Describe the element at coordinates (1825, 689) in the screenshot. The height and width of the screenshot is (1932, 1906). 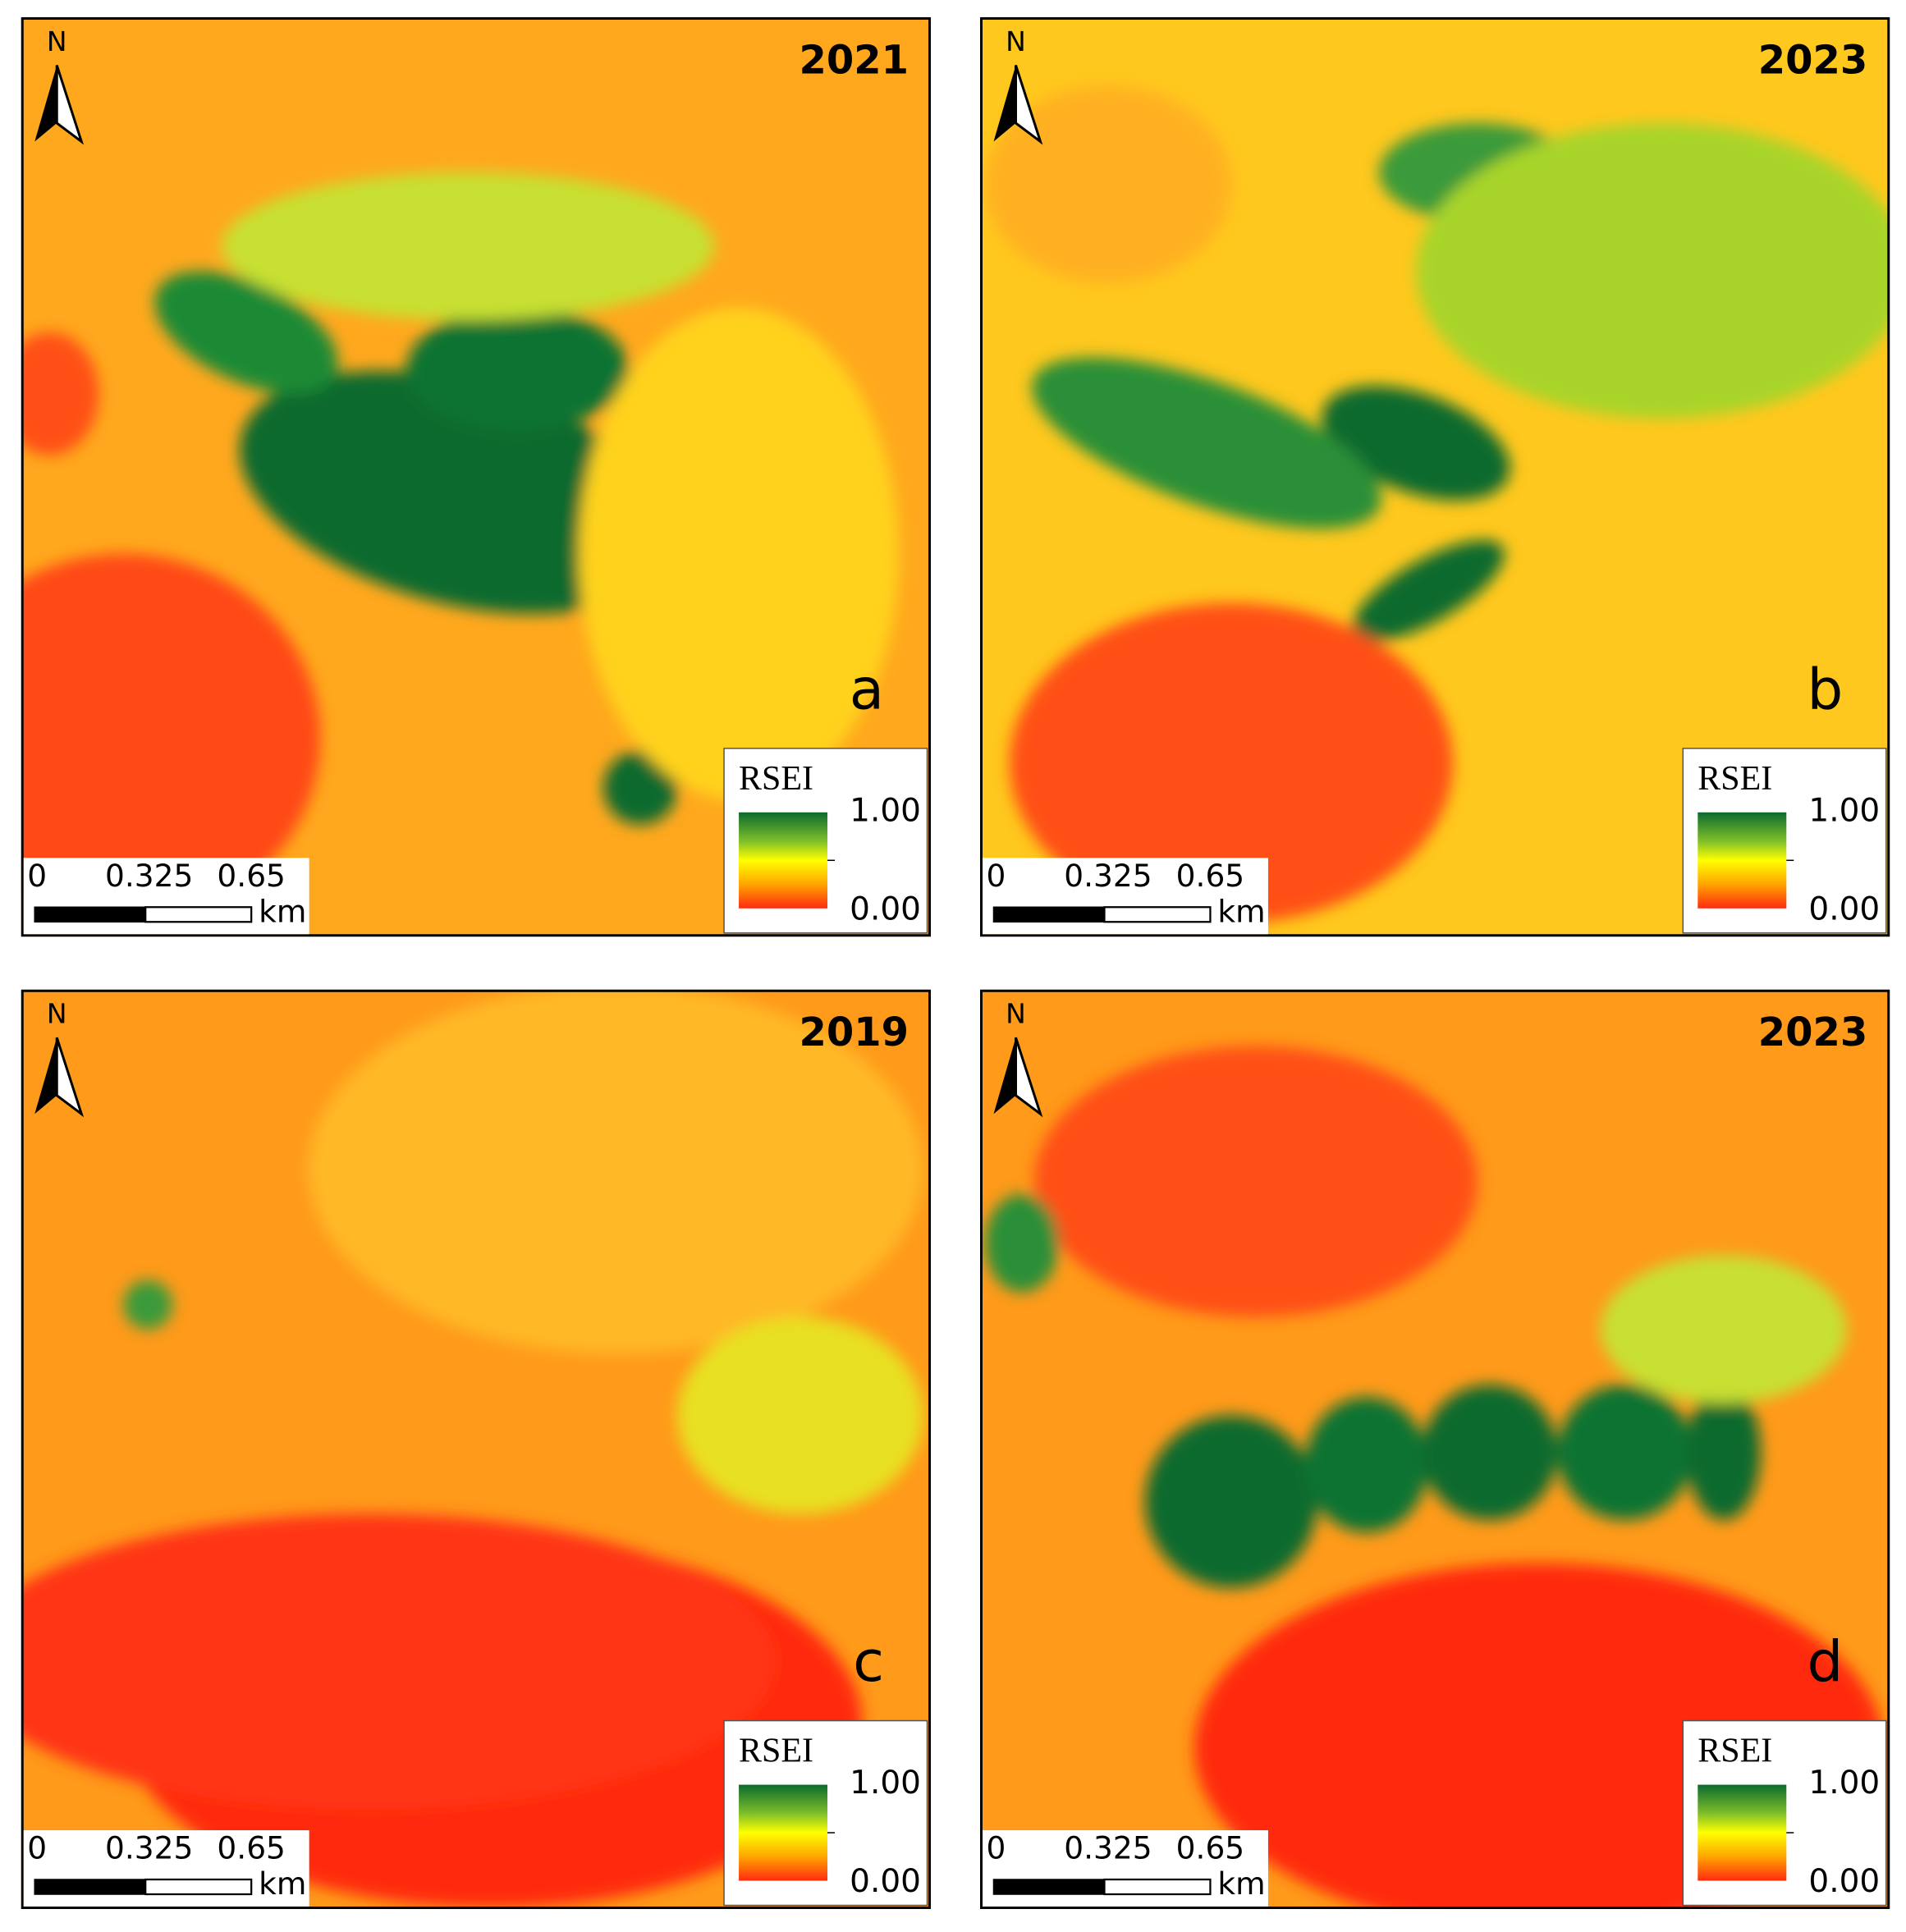
I see `panel-letter: b` at that location.